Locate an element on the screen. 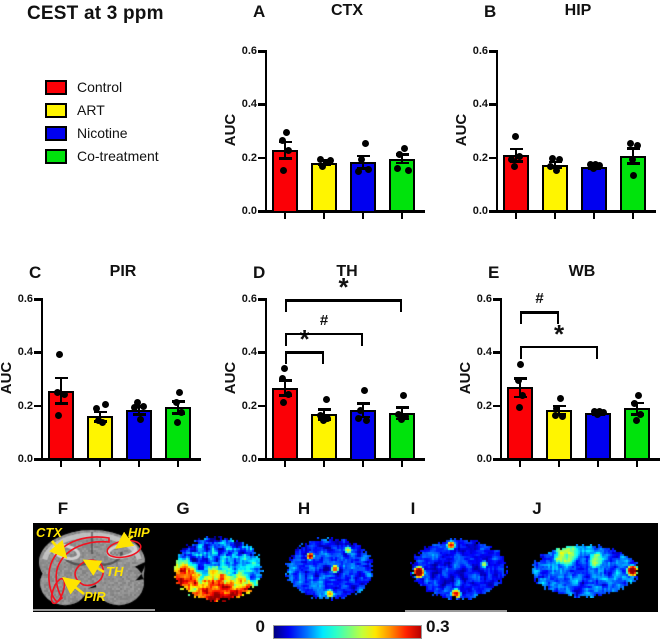  figure-title: CEST at 3 ppm is located at coordinates (95, 13).